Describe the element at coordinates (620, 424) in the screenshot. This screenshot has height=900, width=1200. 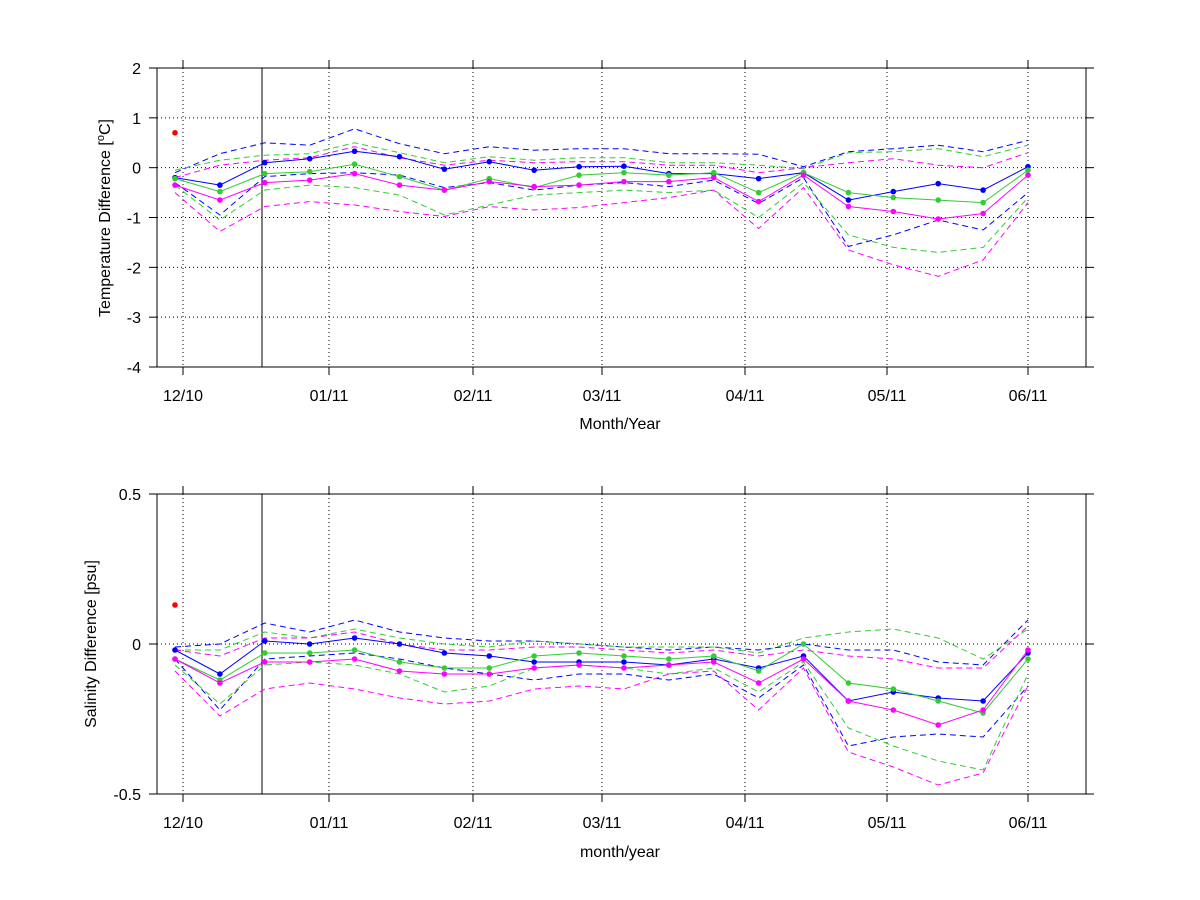
I see `x-axis-label: Month/Year` at that location.